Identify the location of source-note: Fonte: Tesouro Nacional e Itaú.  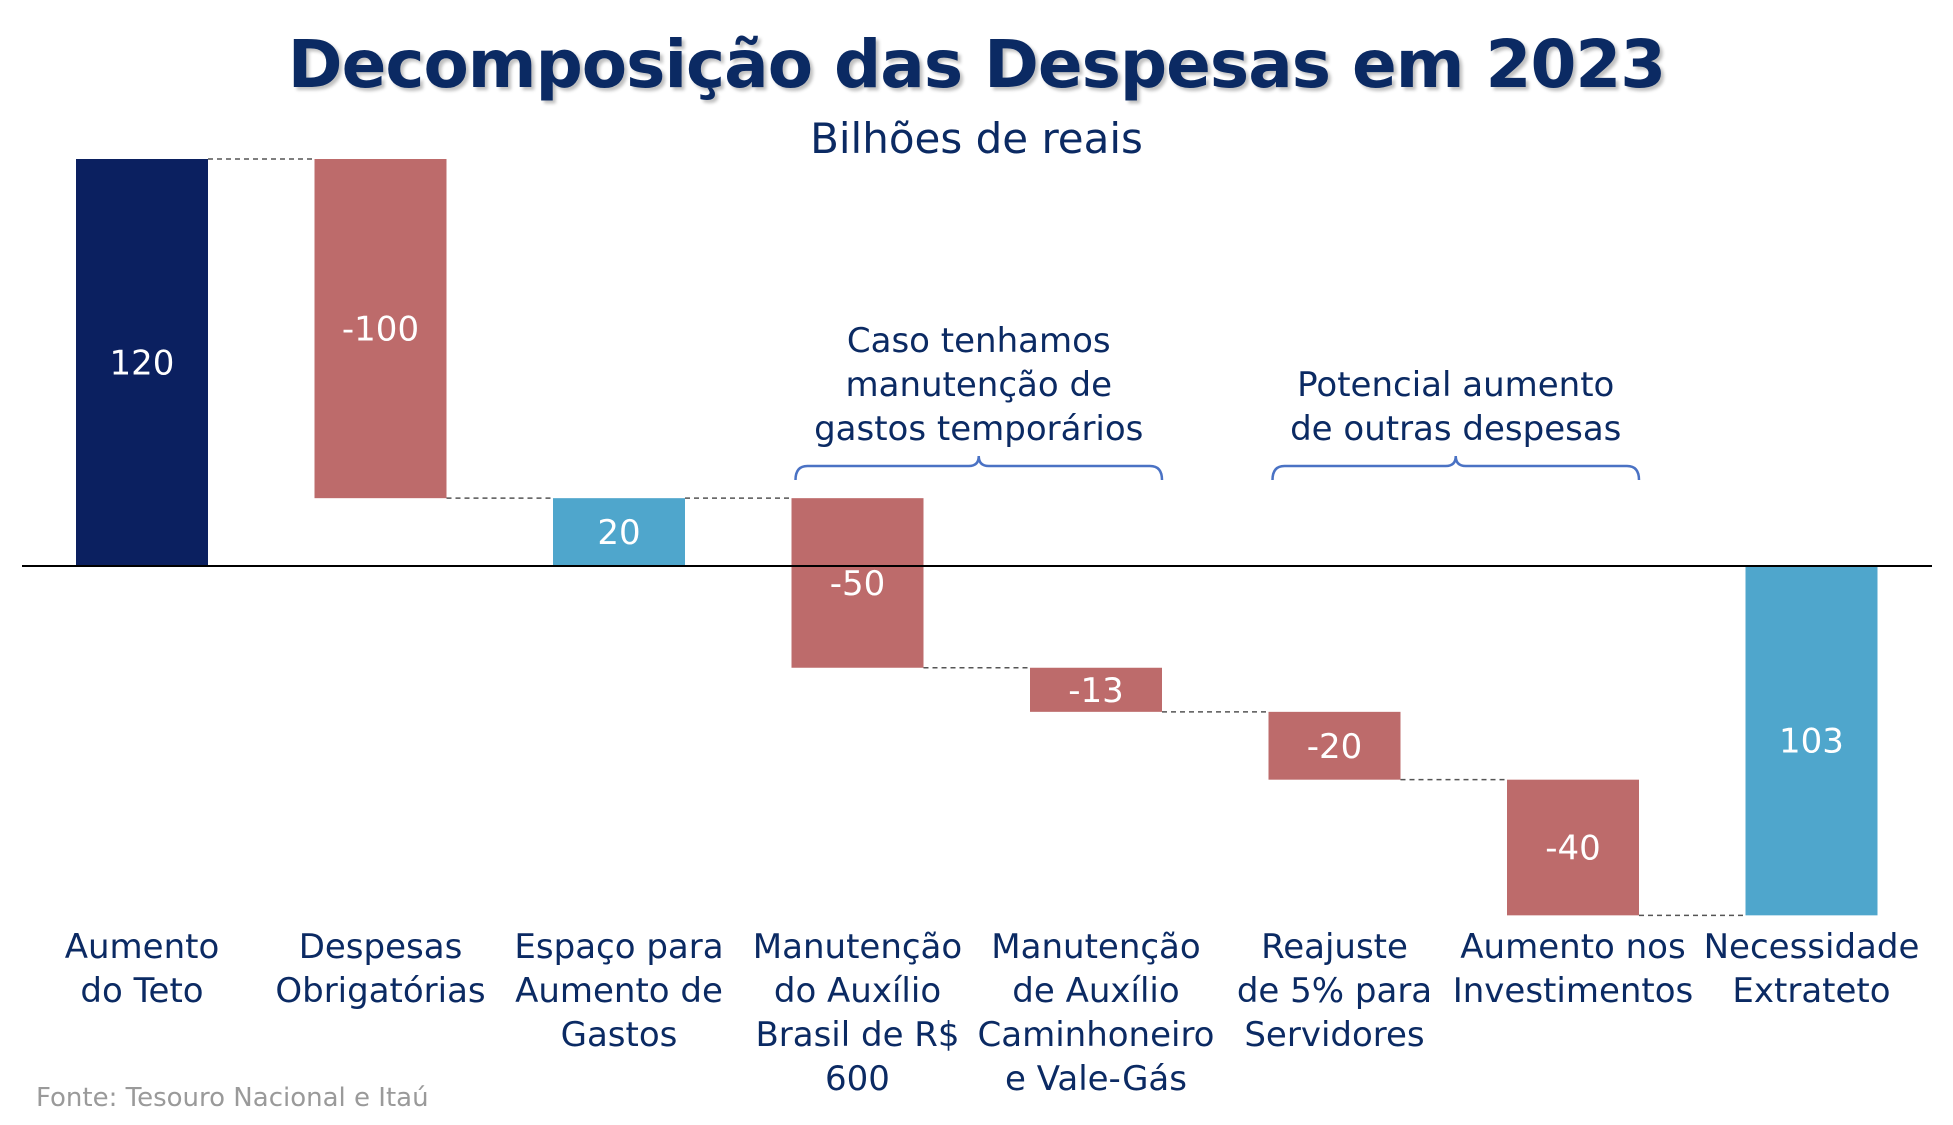
(232, 1098).